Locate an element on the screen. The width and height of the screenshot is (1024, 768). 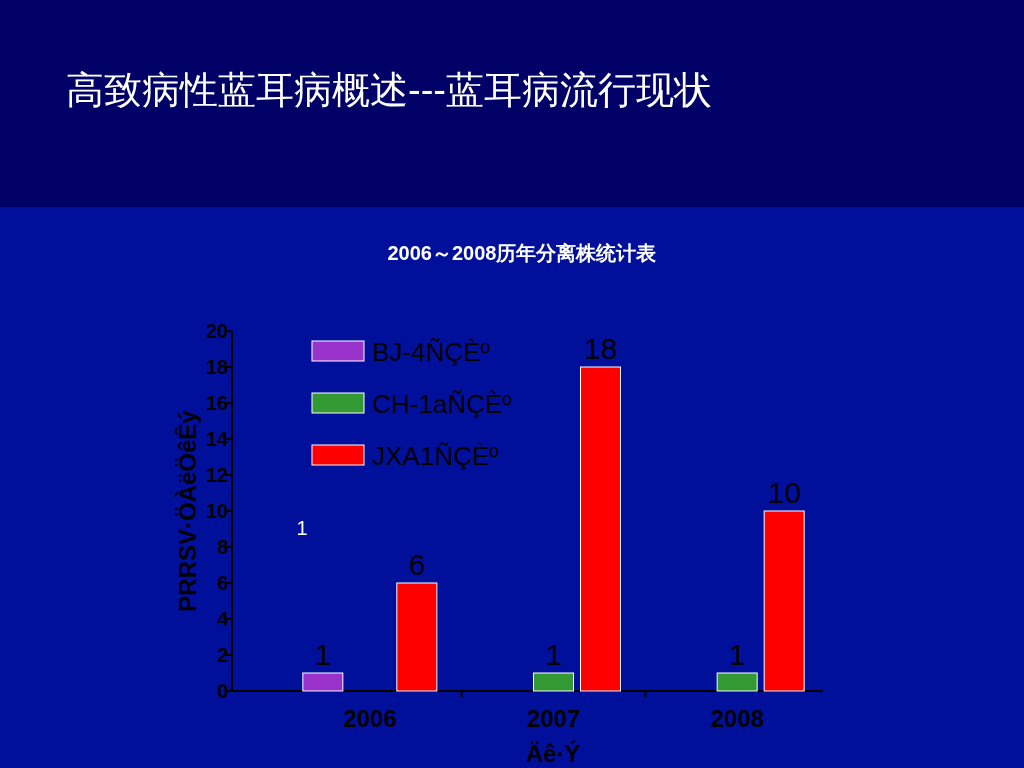
y-tick-label: 4 is located at coordinates (222, 619).